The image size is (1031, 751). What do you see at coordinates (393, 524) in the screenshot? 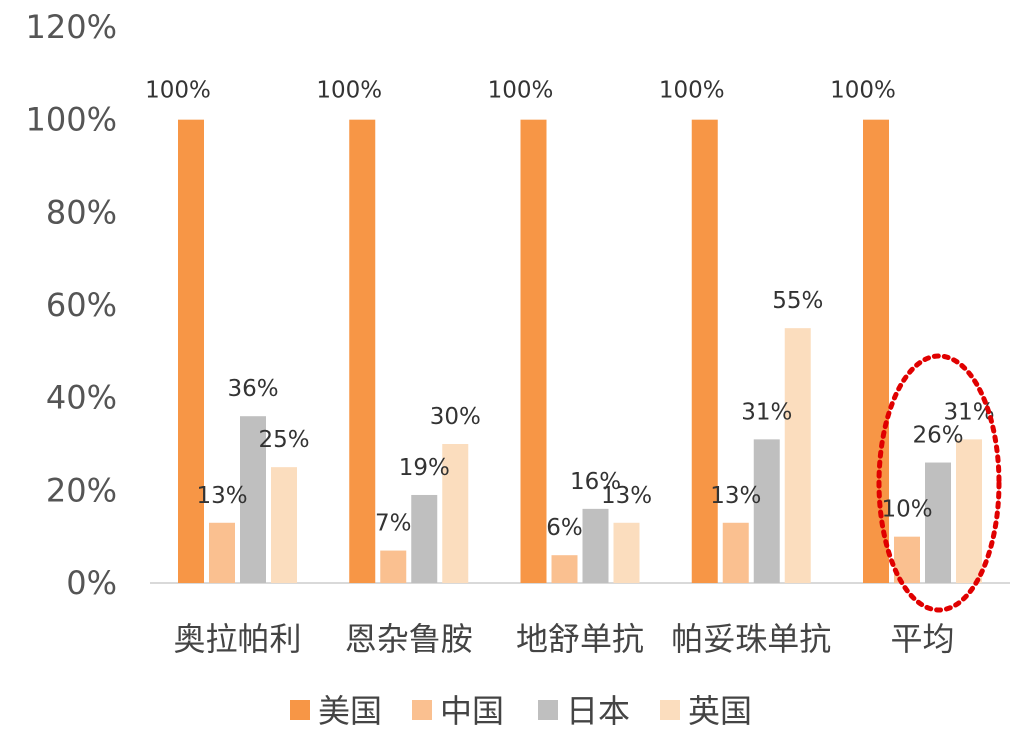
I see `data-label: 7%` at bounding box center [393, 524].